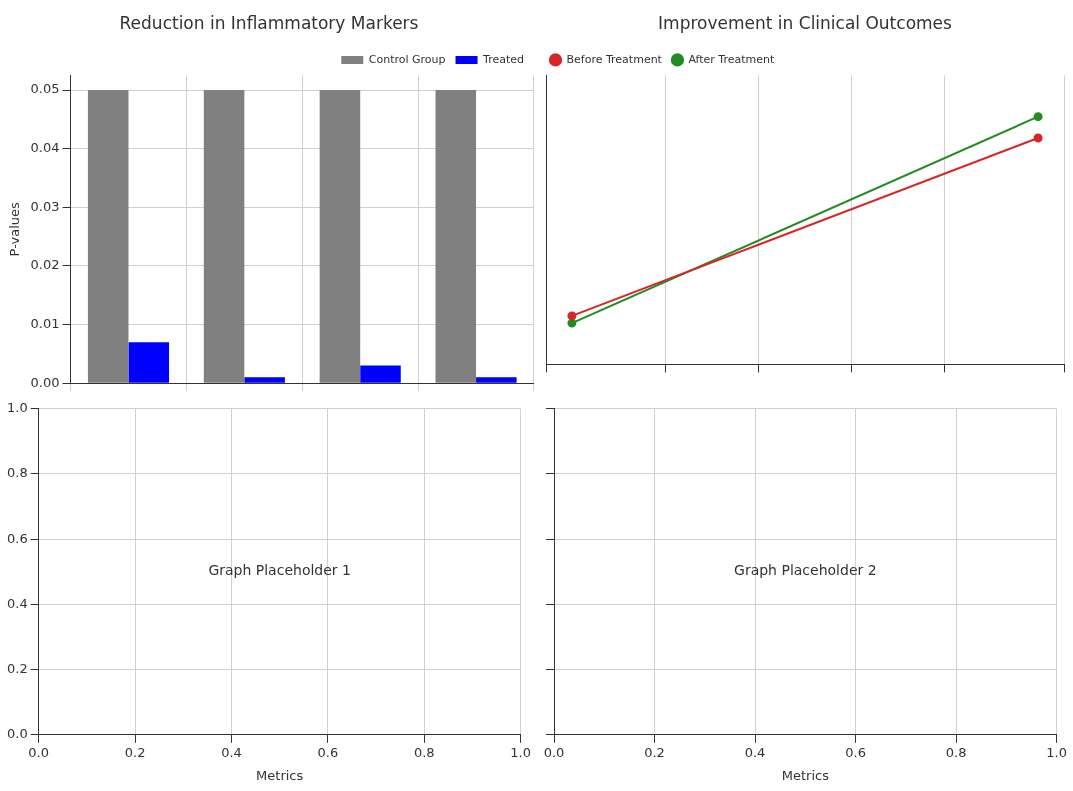 Image resolution: width=1073 pixels, height=791 pixels. I want to click on chart-title: Reduction in Inflammatory Markers, so click(269, 22).